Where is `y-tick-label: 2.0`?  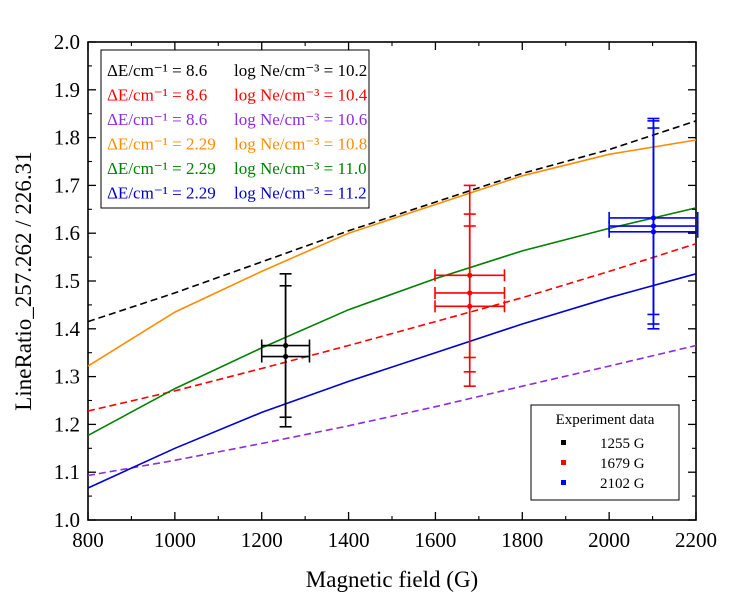 y-tick-label: 2.0 is located at coordinates (67, 42).